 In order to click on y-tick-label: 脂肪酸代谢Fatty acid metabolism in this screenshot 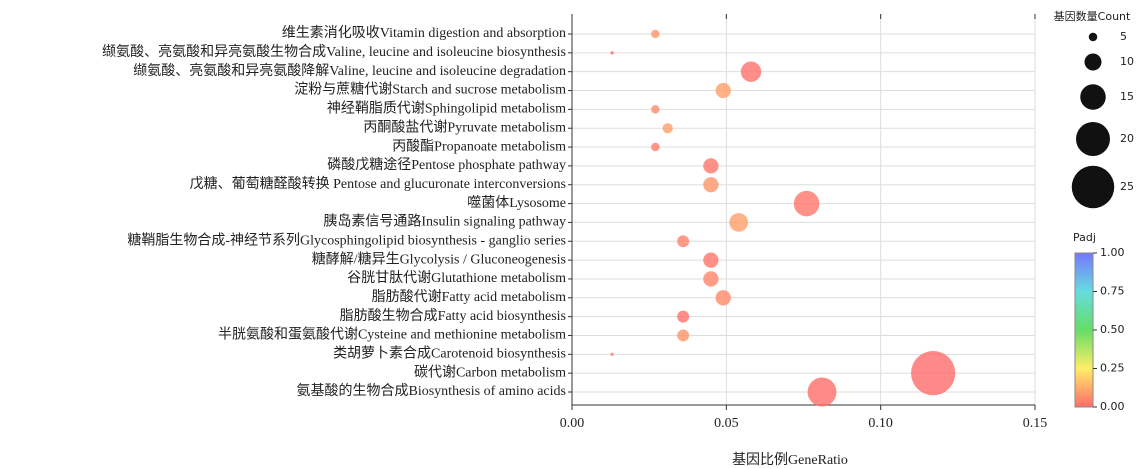, I will do `click(469, 297)`.